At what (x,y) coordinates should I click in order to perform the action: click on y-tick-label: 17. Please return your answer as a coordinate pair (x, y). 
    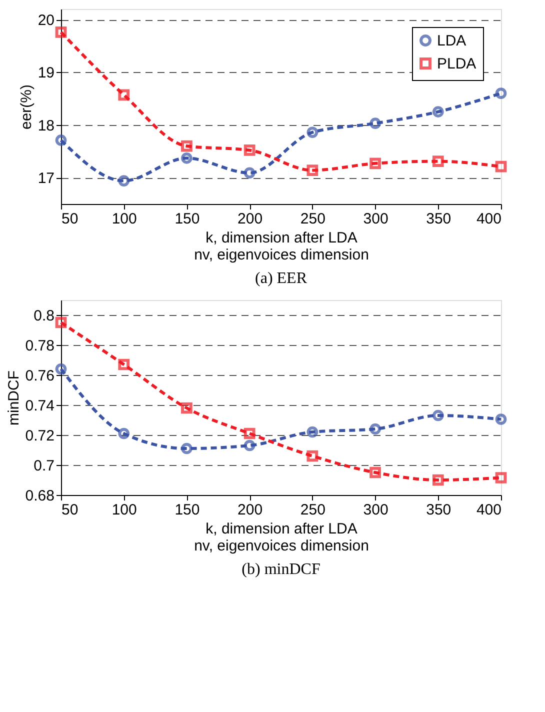
    Looking at the image, I should click on (46, 179).